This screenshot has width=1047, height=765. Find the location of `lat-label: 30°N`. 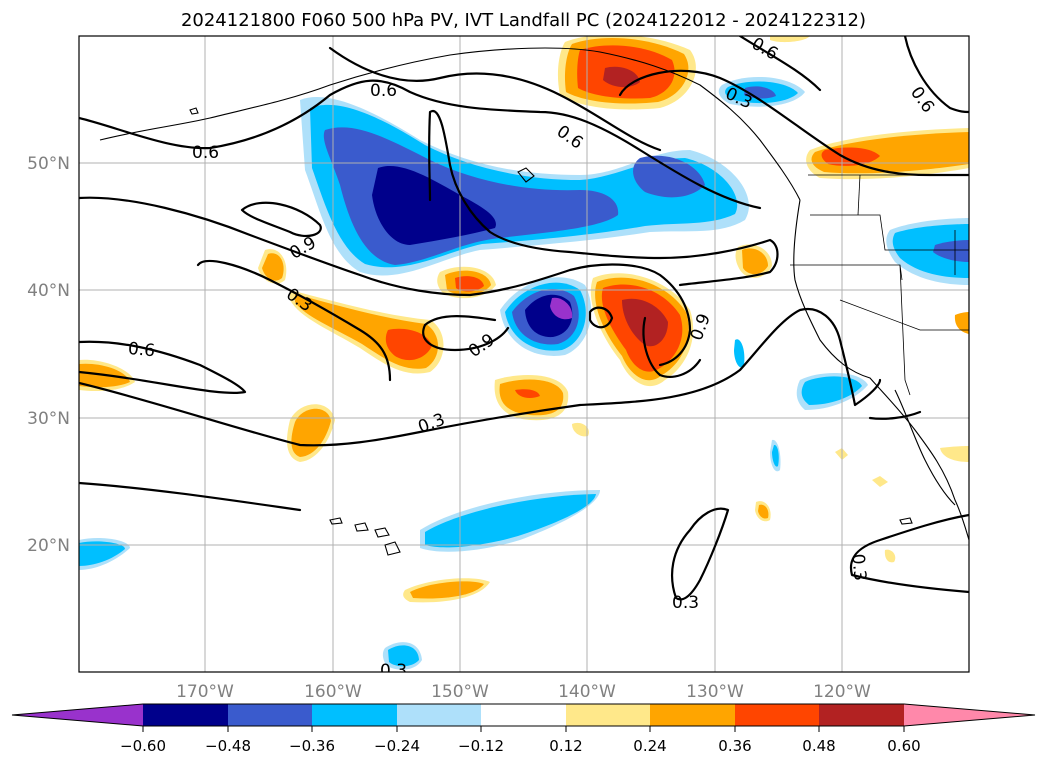

lat-label: 30°N is located at coordinates (48, 419).